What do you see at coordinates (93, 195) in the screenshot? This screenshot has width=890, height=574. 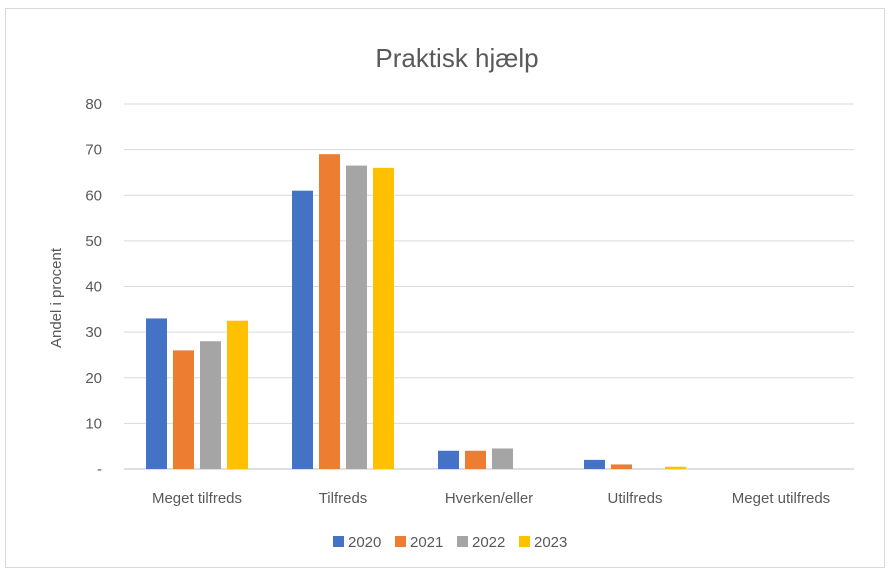 I see `y-tick-label: 60` at bounding box center [93, 195].